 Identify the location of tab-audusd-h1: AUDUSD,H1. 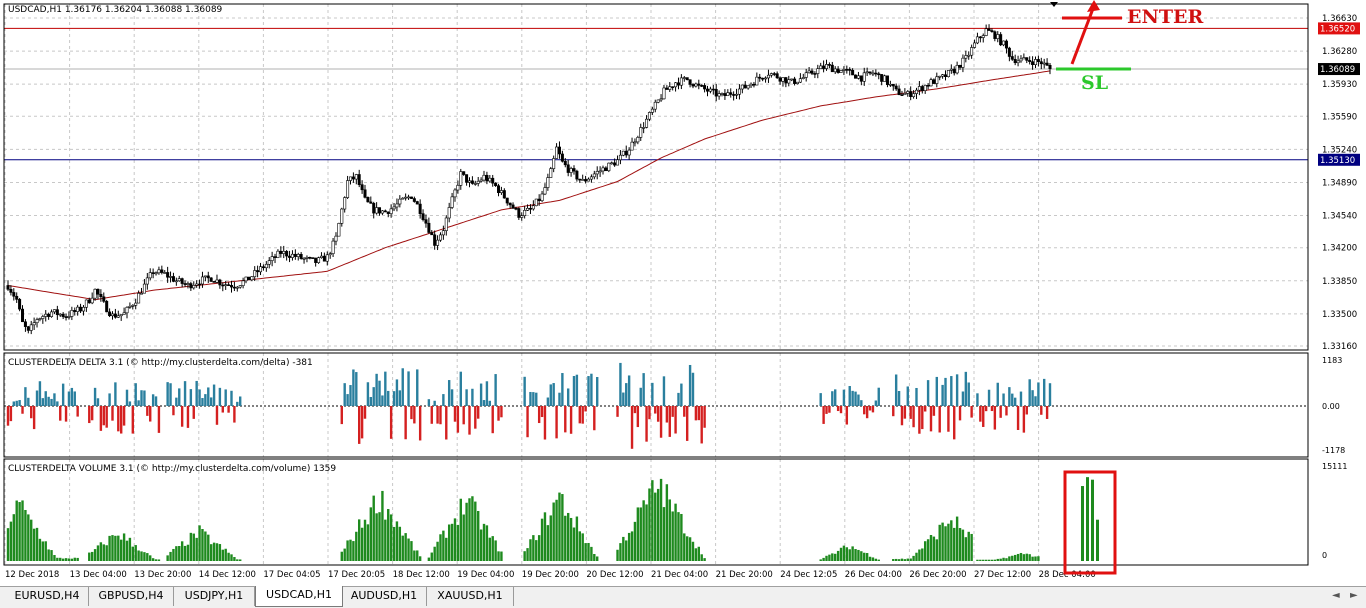
(384, 596).